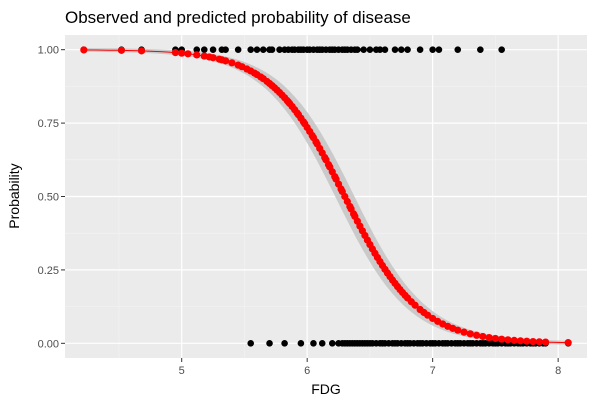 Image resolution: width=594 pixels, height=401 pixels. What do you see at coordinates (14, 195) in the screenshot?
I see `y-axis-title: Probability` at bounding box center [14, 195].